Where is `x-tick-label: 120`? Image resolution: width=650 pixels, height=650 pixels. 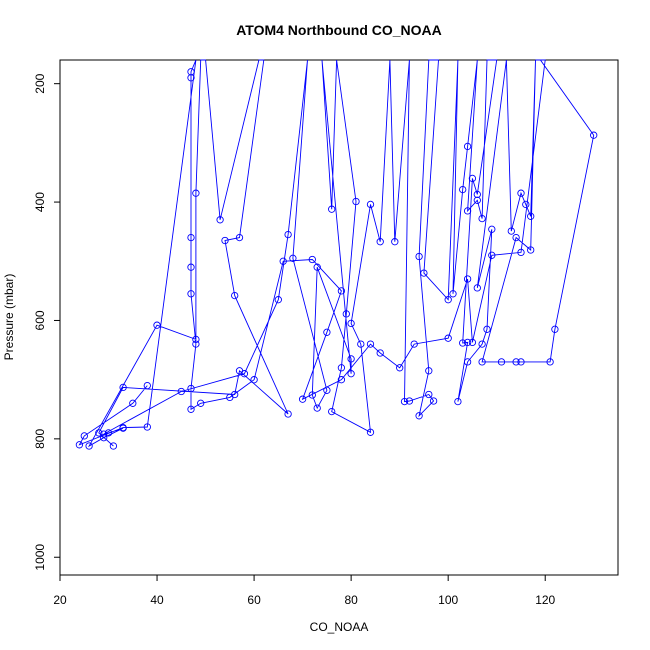
x-tick-label: 120 is located at coordinates (545, 600).